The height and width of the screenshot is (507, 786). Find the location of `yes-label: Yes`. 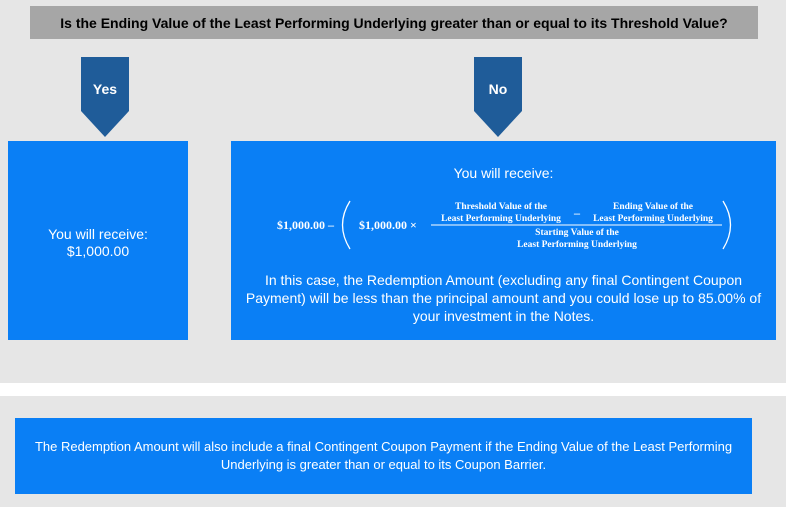

yes-label: Yes is located at coordinates (105, 89).